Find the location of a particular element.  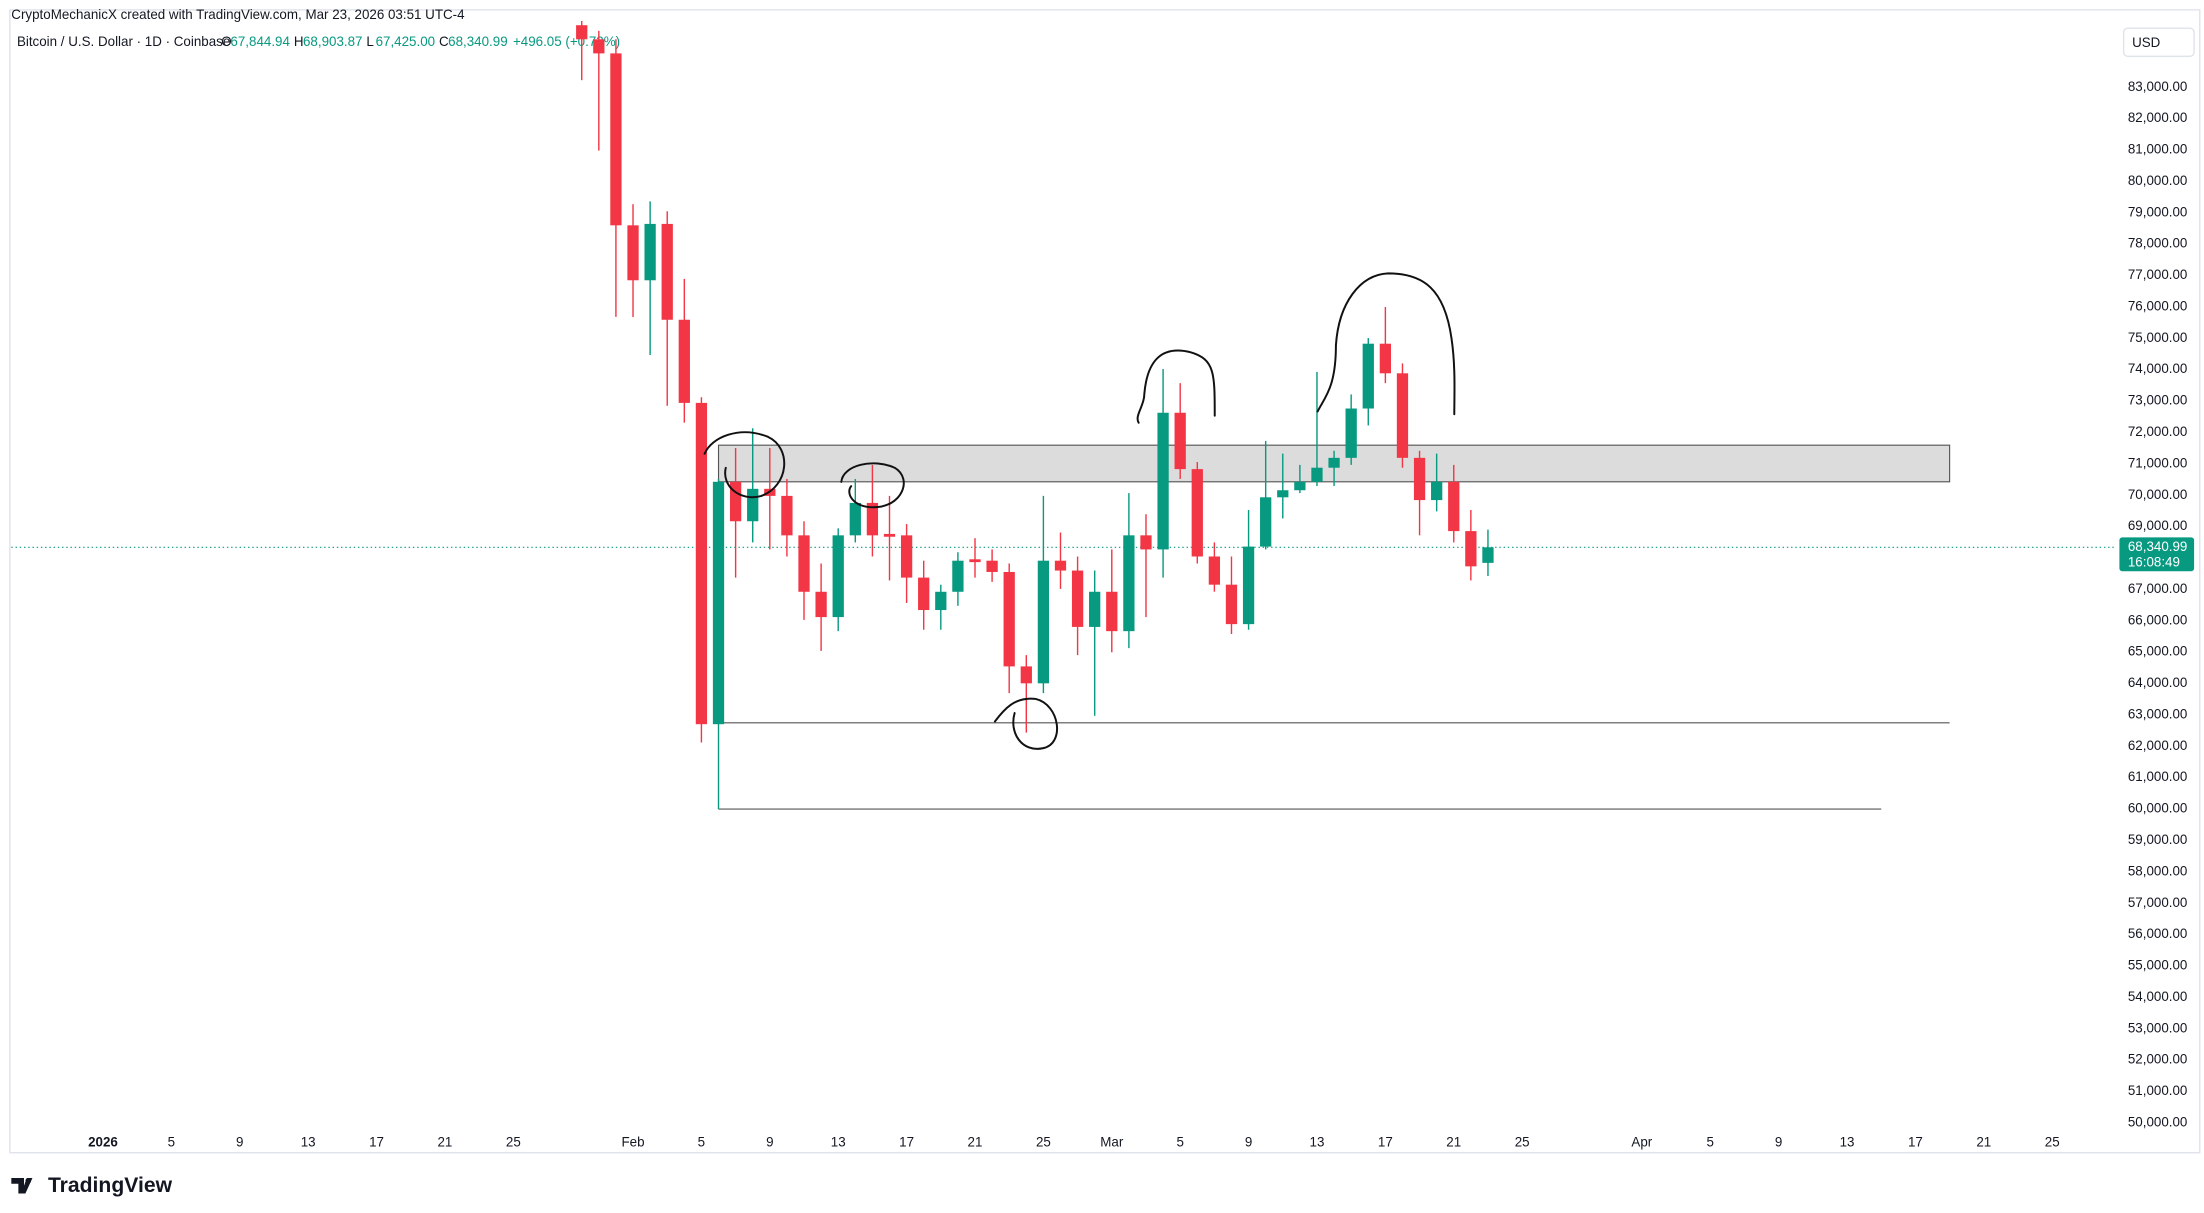

x-tick-label: Mar is located at coordinates (1112, 1141).